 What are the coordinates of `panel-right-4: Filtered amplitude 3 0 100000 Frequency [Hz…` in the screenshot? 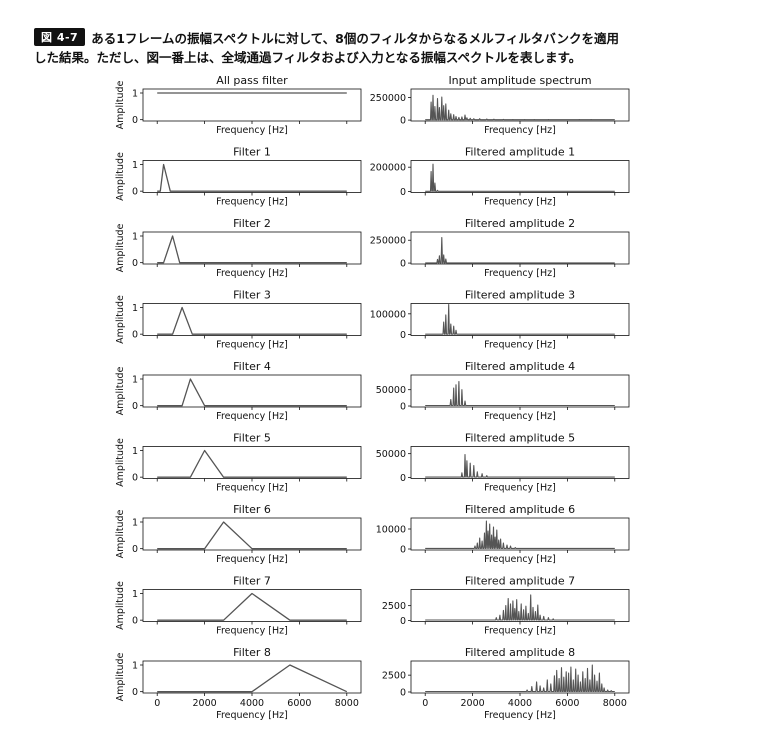 It's located at (500, 320).